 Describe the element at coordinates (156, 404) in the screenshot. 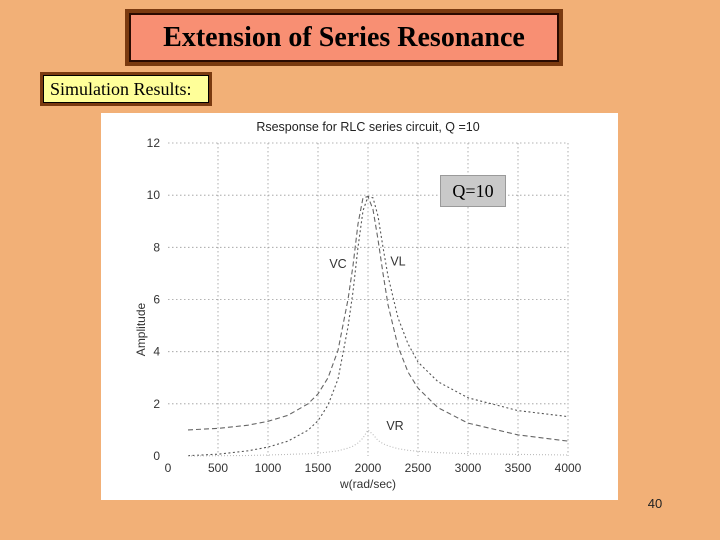

I see `y-tick-label: 2` at that location.